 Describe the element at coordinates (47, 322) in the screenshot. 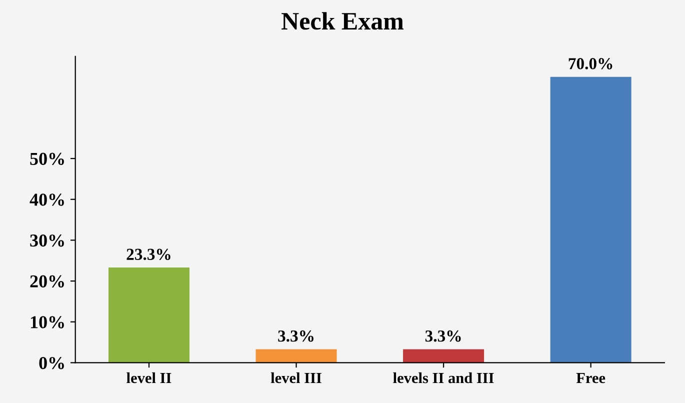

I see `y-tick-label: 10%` at that location.